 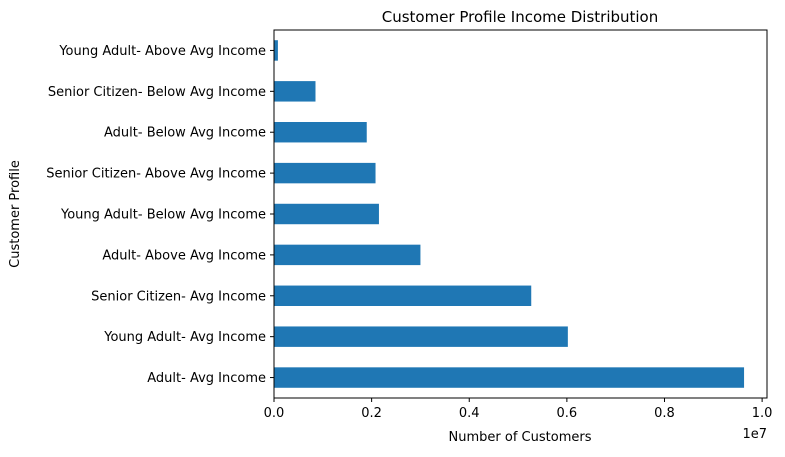 I want to click on x-tick-label: 0.0, so click(x=274, y=413).